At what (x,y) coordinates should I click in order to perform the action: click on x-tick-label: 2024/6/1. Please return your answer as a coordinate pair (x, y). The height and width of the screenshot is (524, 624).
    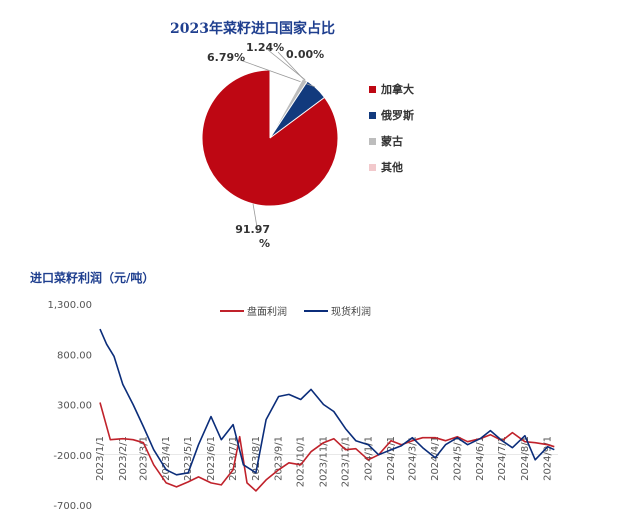
    Looking at the image, I should click on (480, 458).